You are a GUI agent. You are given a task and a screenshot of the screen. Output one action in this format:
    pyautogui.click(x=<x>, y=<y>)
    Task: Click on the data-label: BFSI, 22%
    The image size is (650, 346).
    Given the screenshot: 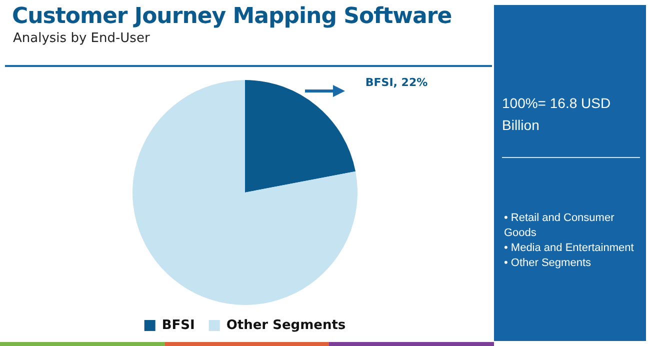 What is the action you would take?
    pyautogui.click(x=396, y=83)
    